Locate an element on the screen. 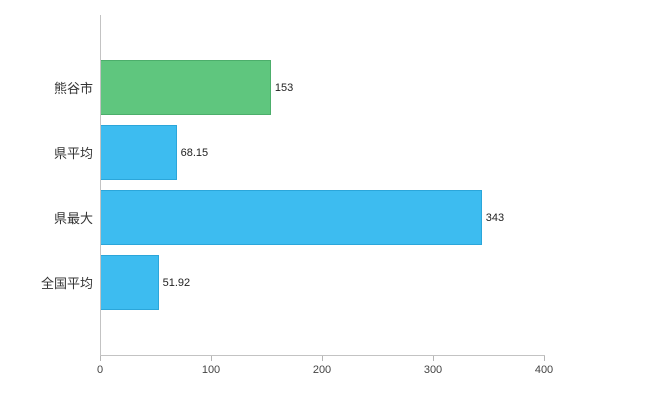 This screenshot has width=650, height=400. tick-label: 300 is located at coordinates (433, 370).